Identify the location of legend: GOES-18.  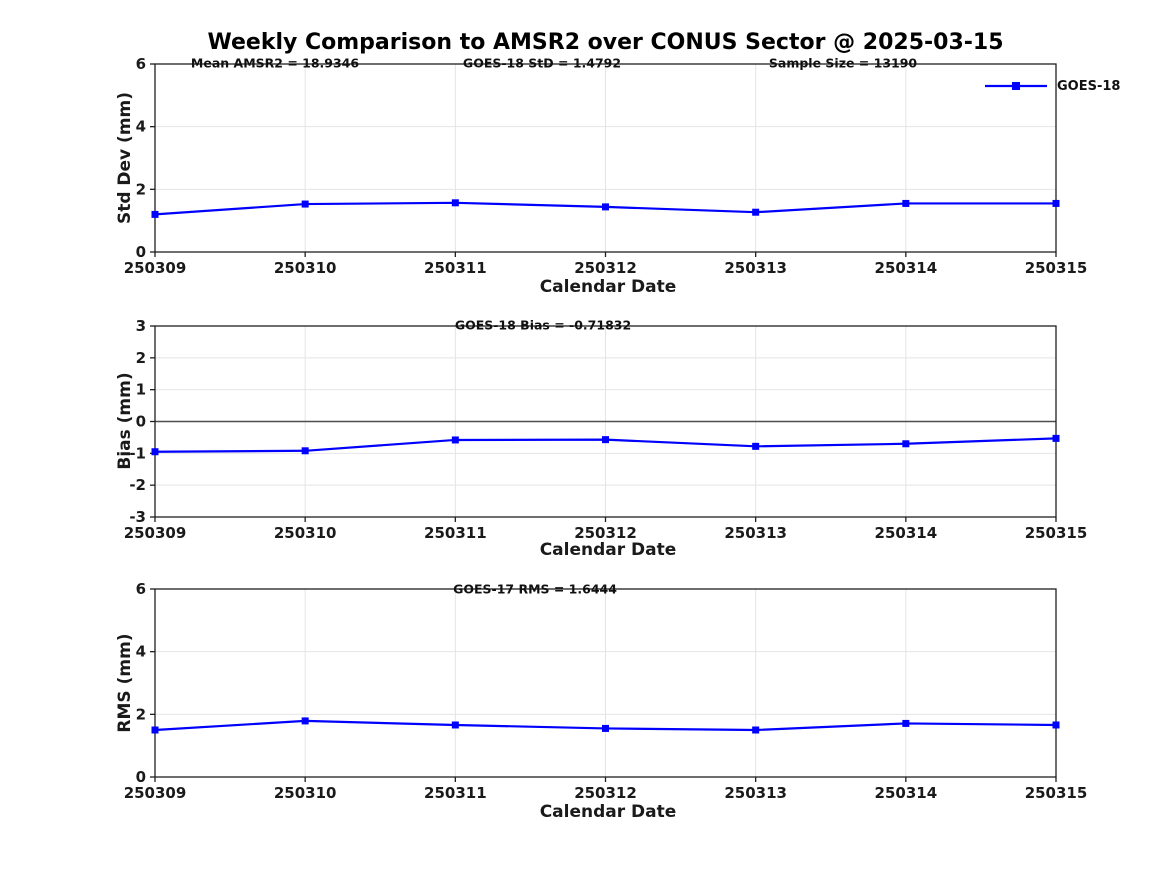
(1051, 86).